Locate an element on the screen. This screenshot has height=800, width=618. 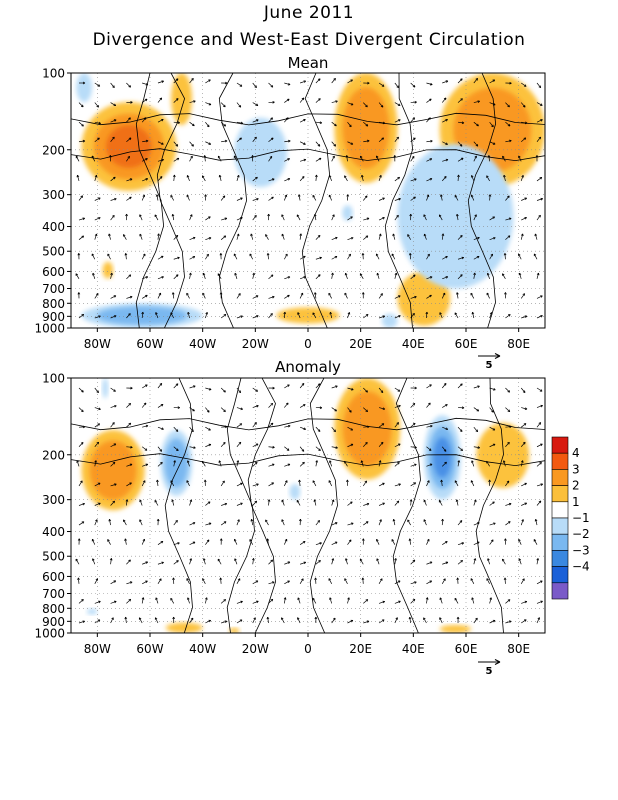
y-tick-label: 1000 is located at coordinates (49, 329).